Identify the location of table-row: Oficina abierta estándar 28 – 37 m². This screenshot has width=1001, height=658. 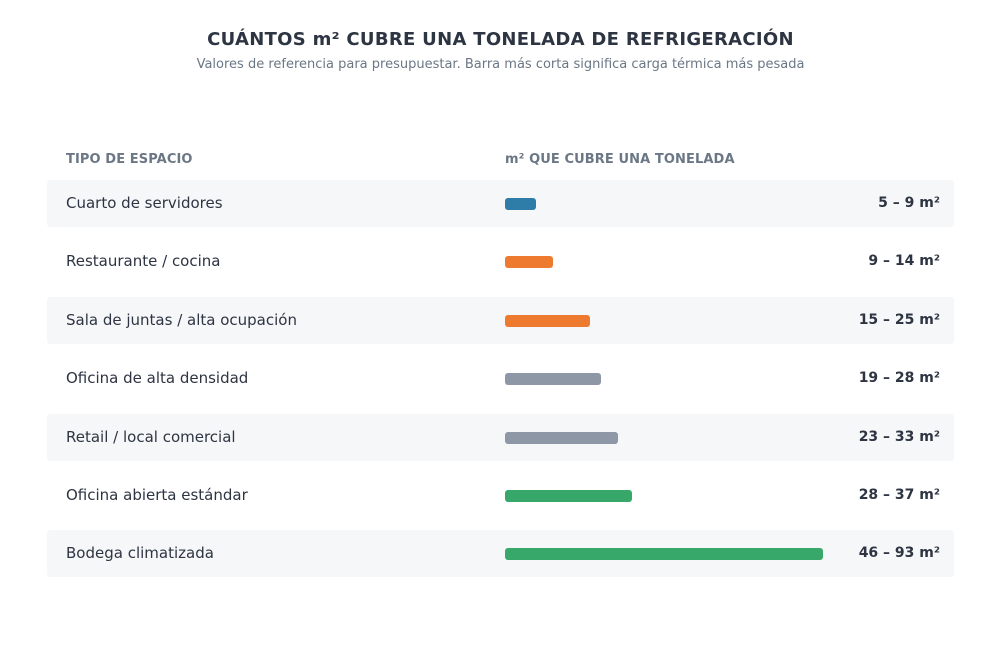
(500, 495).